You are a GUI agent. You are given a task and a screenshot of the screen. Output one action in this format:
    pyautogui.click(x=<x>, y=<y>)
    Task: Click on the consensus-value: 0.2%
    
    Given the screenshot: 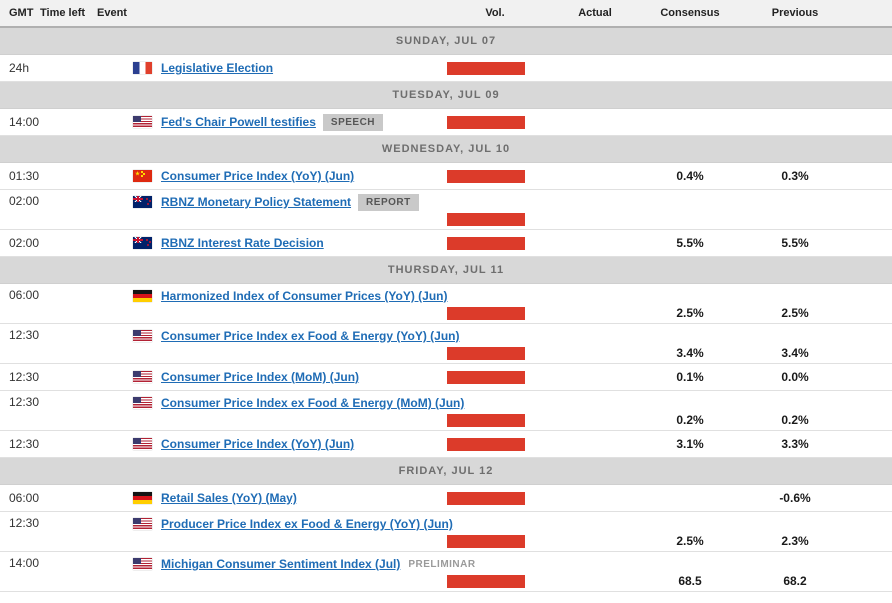 What is the action you would take?
    pyautogui.click(x=690, y=420)
    